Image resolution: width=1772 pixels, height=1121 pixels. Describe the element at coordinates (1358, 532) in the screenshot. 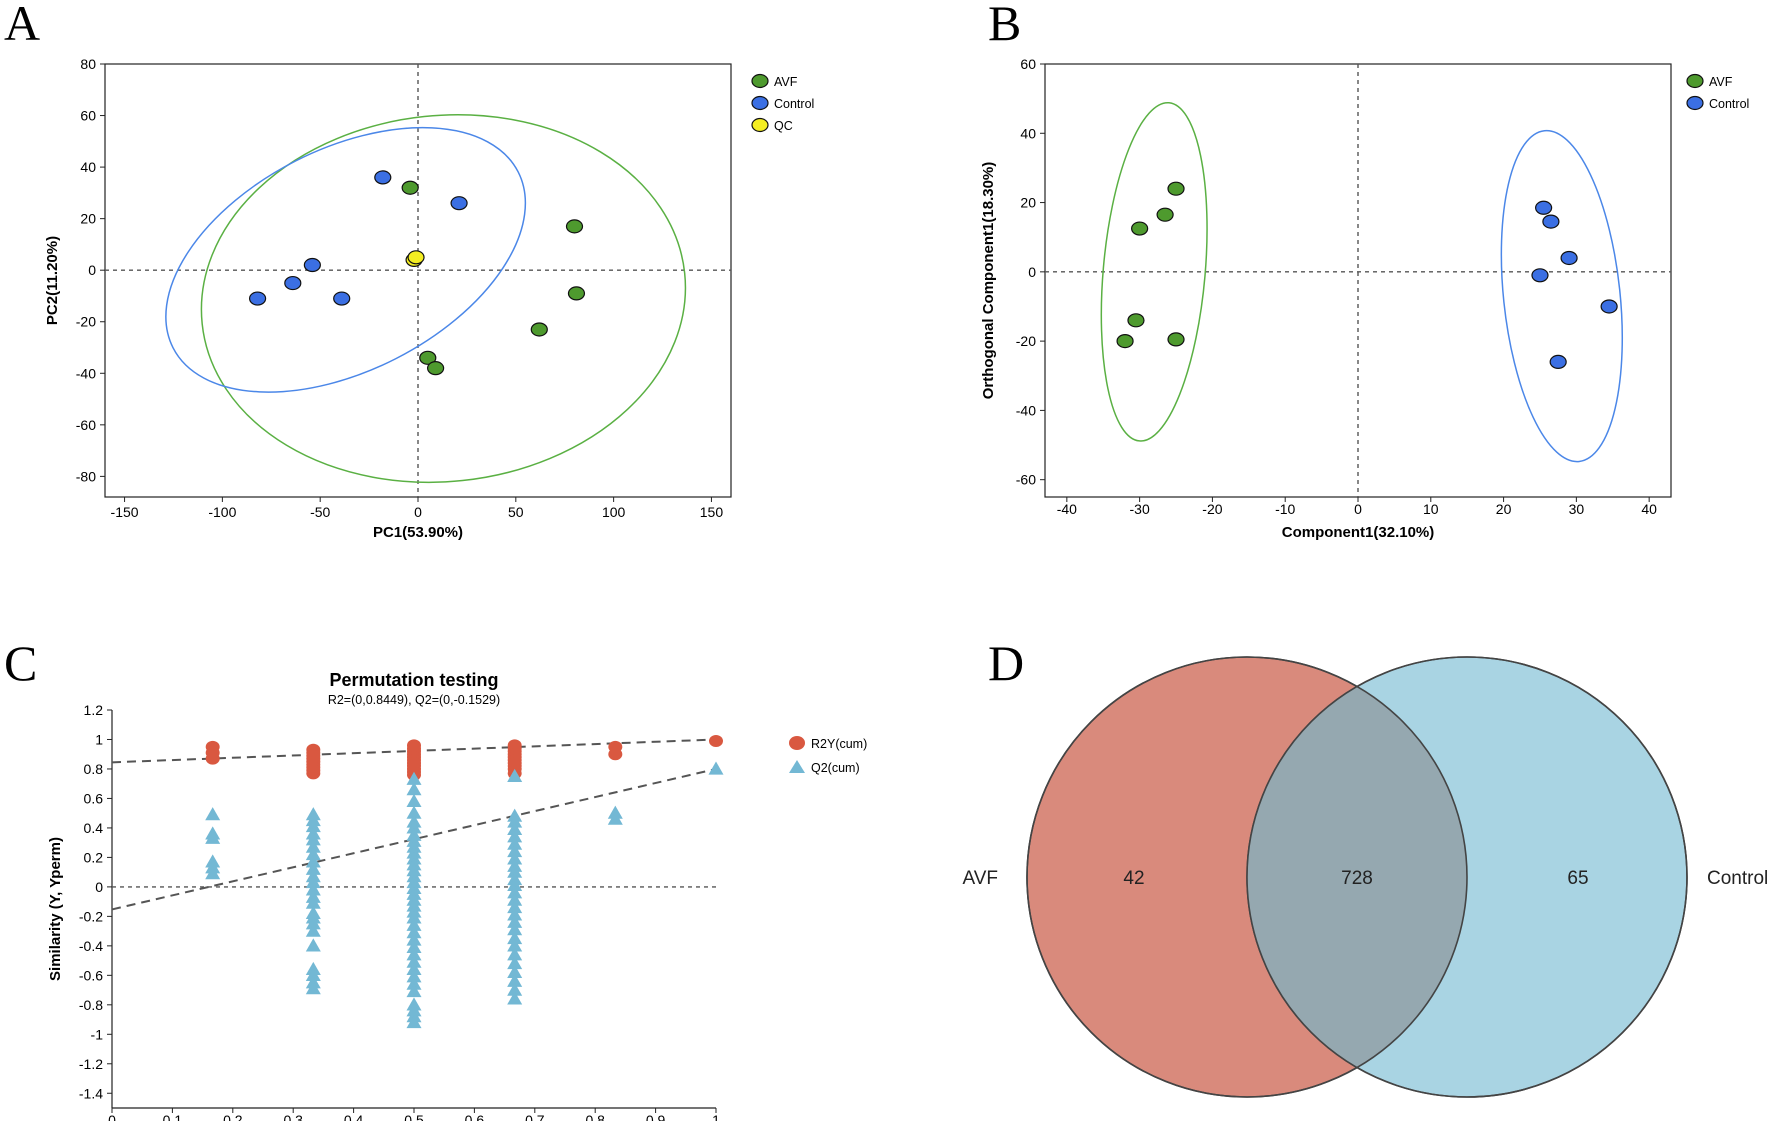

I see `x-axis-label: Component1(32.10%)` at that location.